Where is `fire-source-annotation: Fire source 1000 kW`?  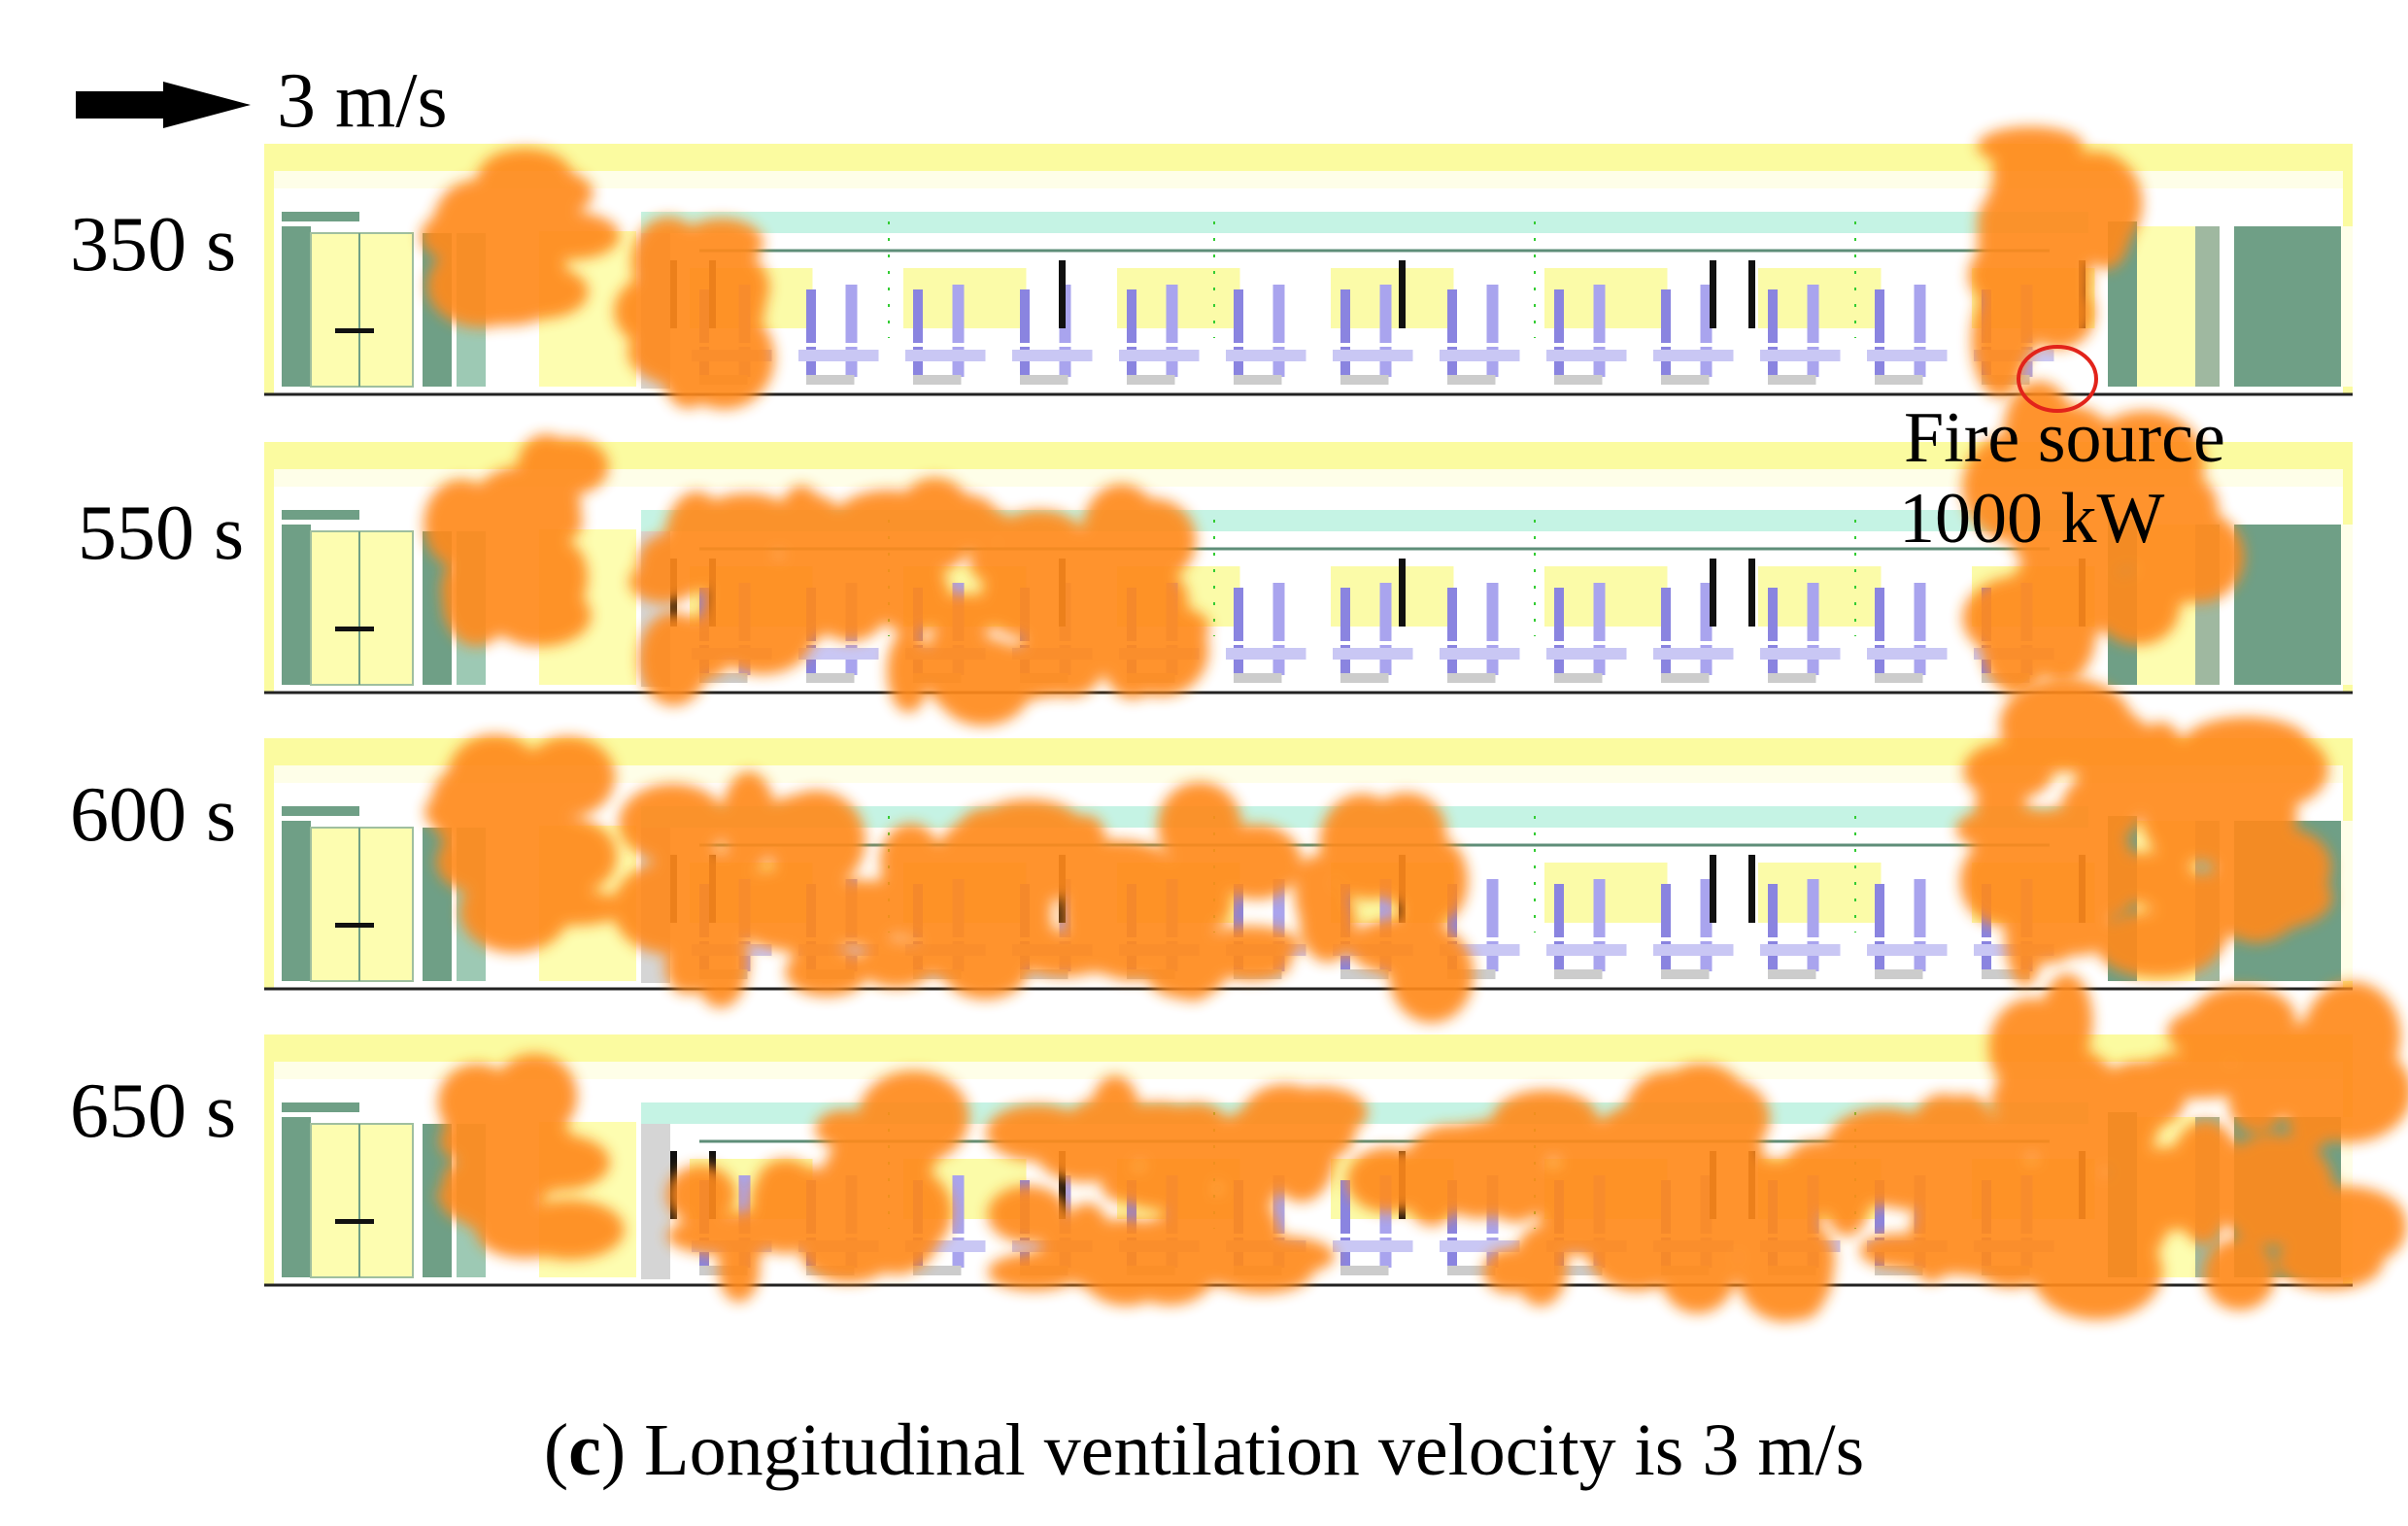 fire-source-annotation: Fire source 1000 kW is located at coordinates (2062, 452).